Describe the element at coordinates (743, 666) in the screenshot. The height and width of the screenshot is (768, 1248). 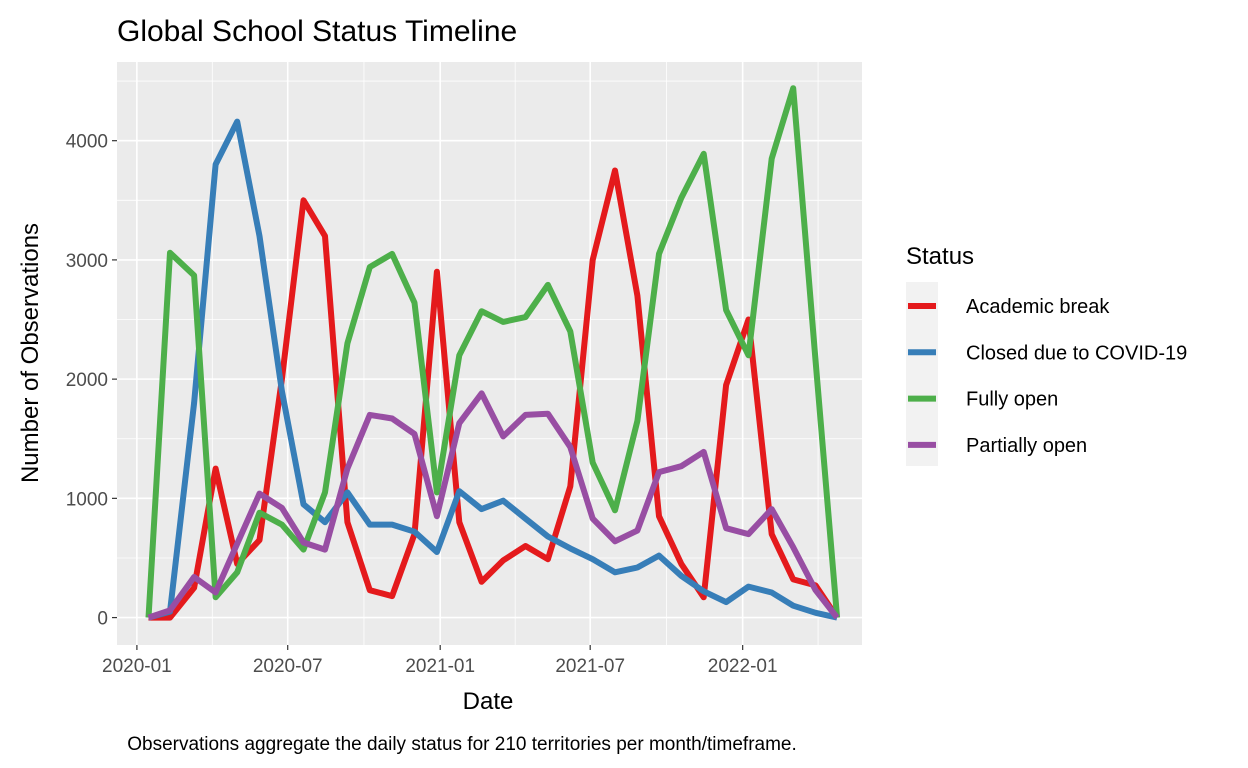
I see `x-tick-label: 2022-01` at that location.